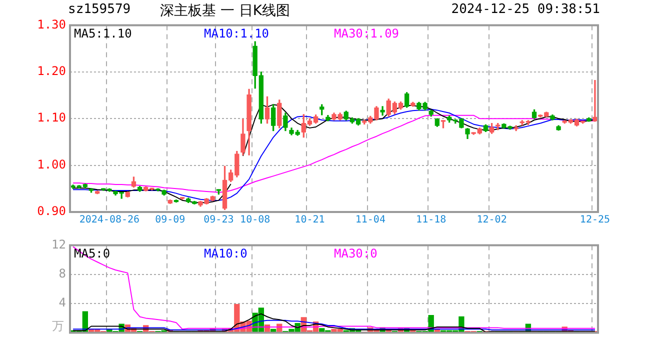 This screenshot has height=360, width=660. Describe the element at coordinates (367, 33) in the screenshot. I see `text: MA30:1.09` at that location.